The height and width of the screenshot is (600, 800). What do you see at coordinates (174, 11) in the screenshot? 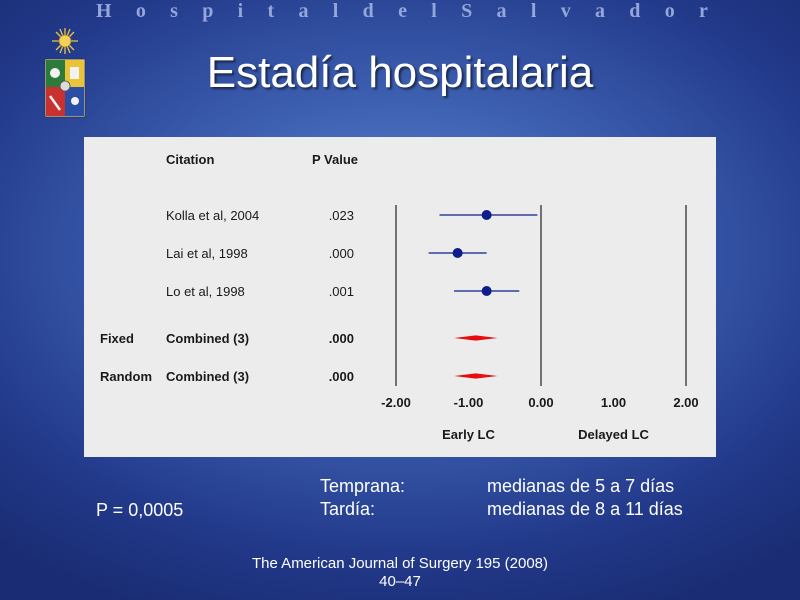
I see `header-letter: s` at bounding box center [174, 11].